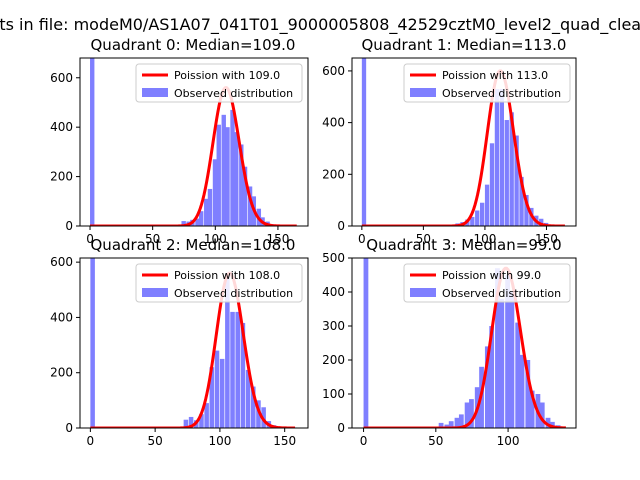 The image size is (640, 480). I want to click on legend-line-label: Poission with 108.0, so click(227, 275).